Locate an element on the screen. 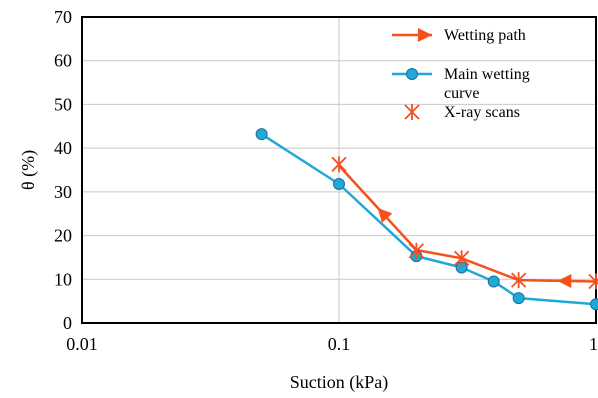 This screenshot has width=598, height=398. y-tick-label: 0 is located at coordinates (67, 323).